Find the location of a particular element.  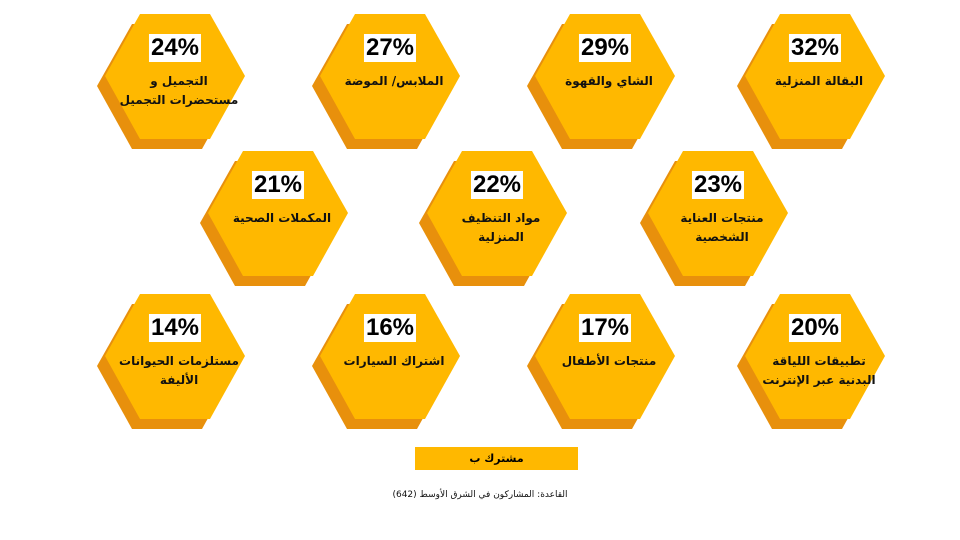

percentage: 21% is located at coordinates (278, 185).